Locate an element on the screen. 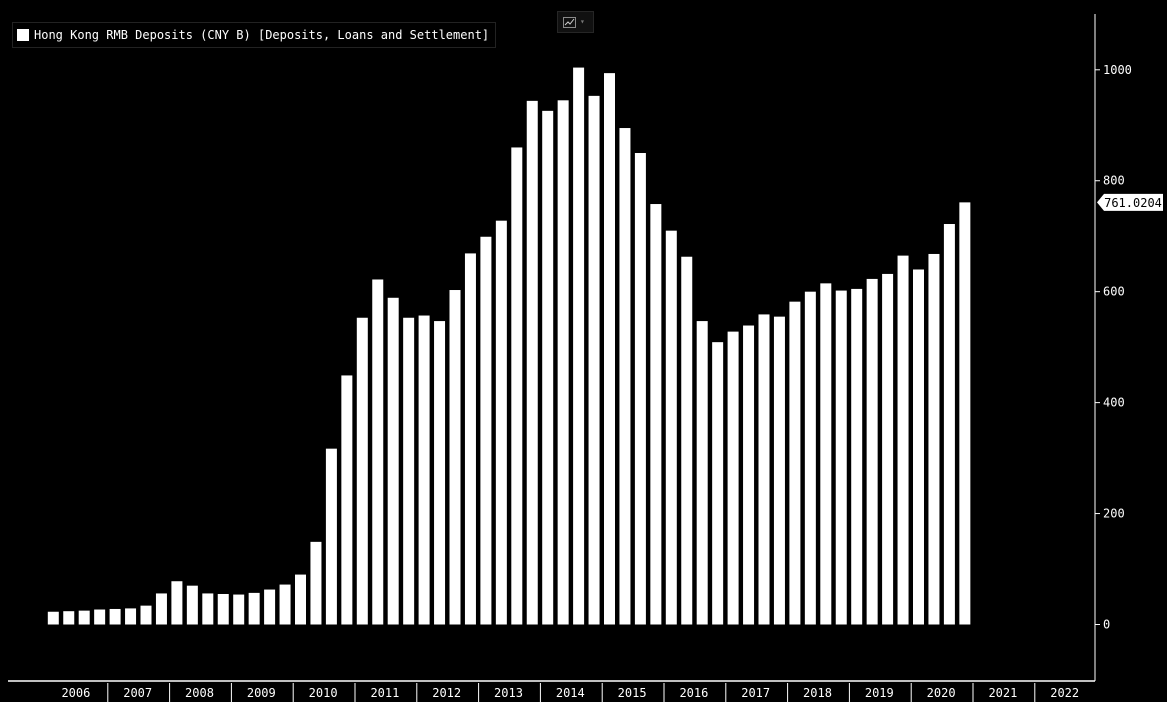 This screenshot has width=1167, height=702. x-tick-label: 2018 is located at coordinates (817, 693).